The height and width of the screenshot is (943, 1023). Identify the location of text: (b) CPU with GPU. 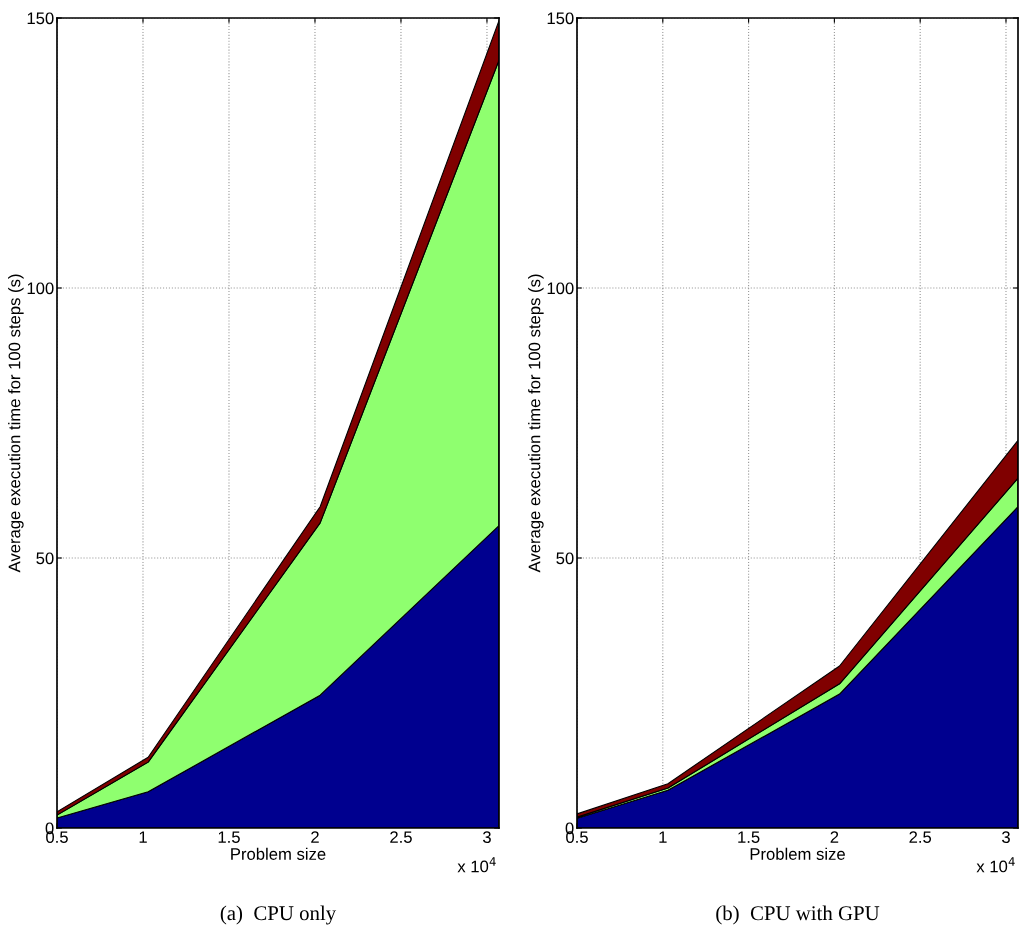
(798, 915).